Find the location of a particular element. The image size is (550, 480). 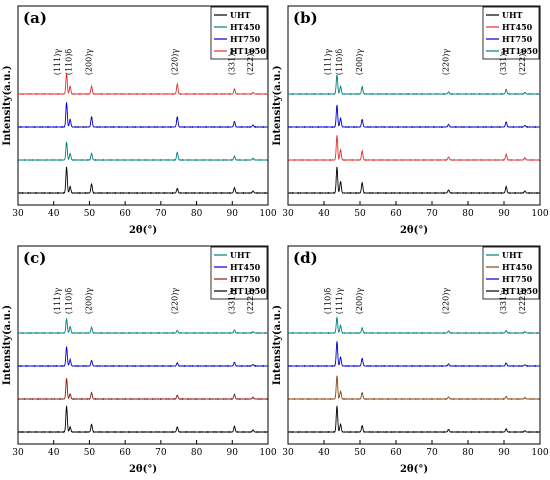

panel-label: (b) is located at coordinates (305, 18).